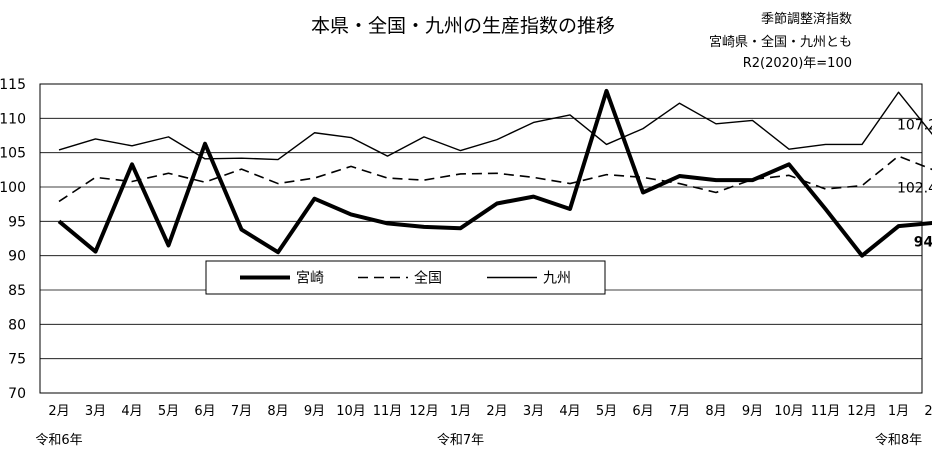 This screenshot has height=472, width=932. I want to click on chart-note-line-2: 宮崎県・全国・九州とも, so click(780, 42).